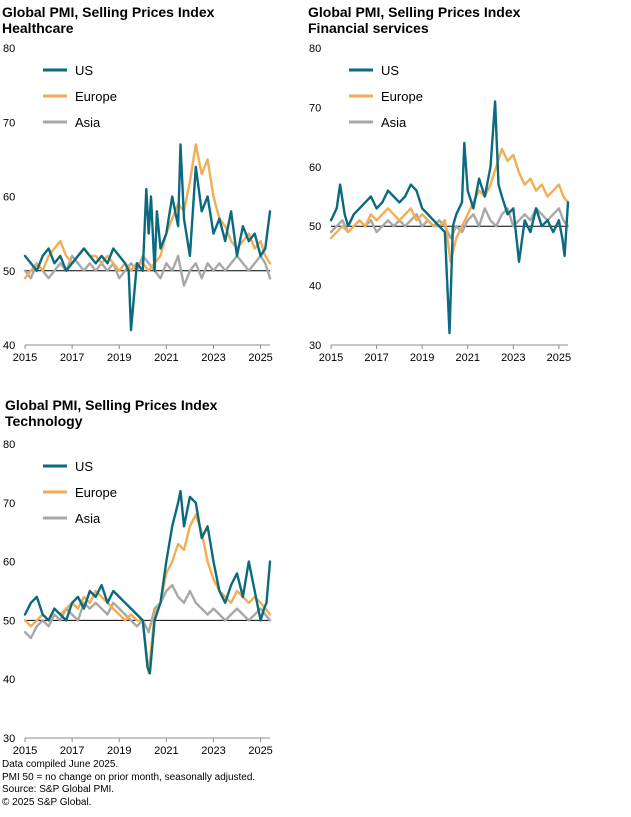  What do you see at coordinates (60, 764) in the screenshot?
I see `footnote-data-compiled: Data compiled June 2025.` at bounding box center [60, 764].